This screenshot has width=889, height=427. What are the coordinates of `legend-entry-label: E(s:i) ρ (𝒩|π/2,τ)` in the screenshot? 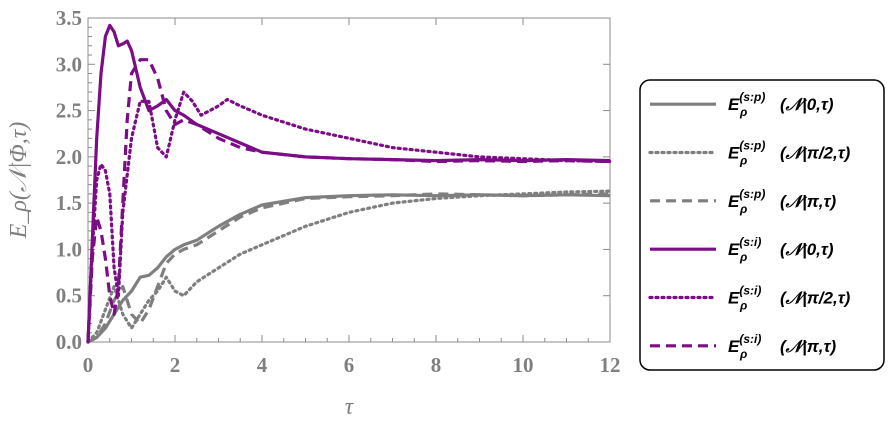 It's located at (789, 298).